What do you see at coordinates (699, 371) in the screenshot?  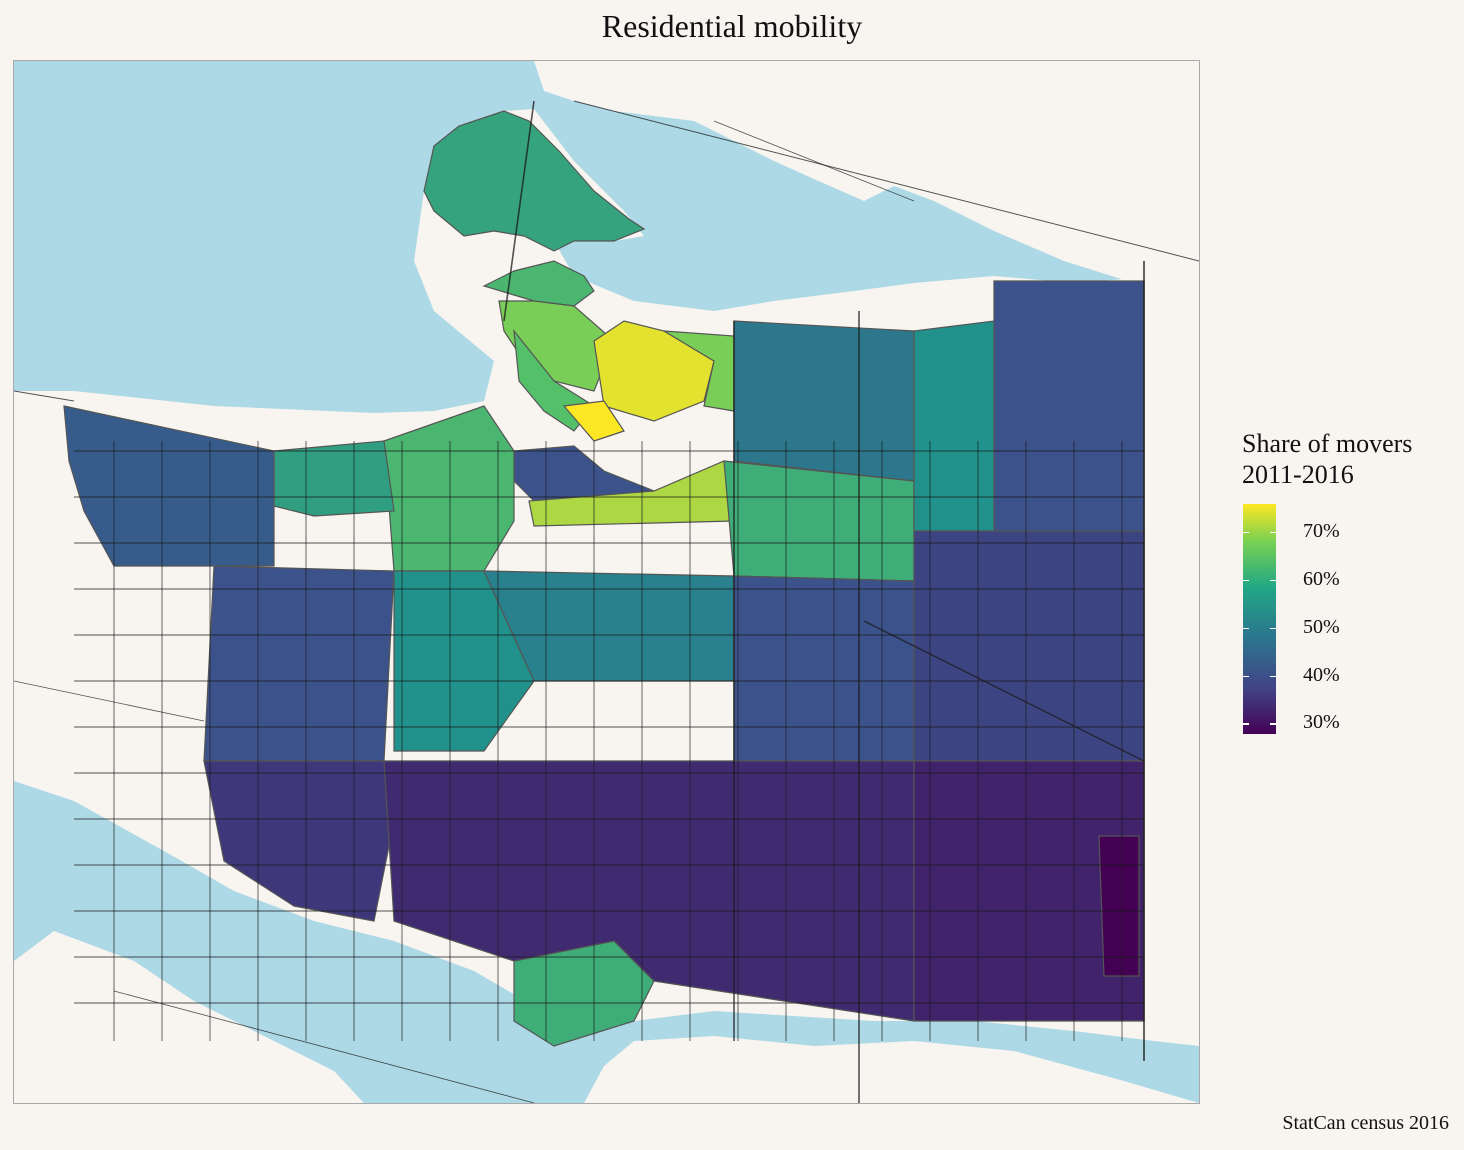 I see `tract-gastown` at bounding box center [699, 371].